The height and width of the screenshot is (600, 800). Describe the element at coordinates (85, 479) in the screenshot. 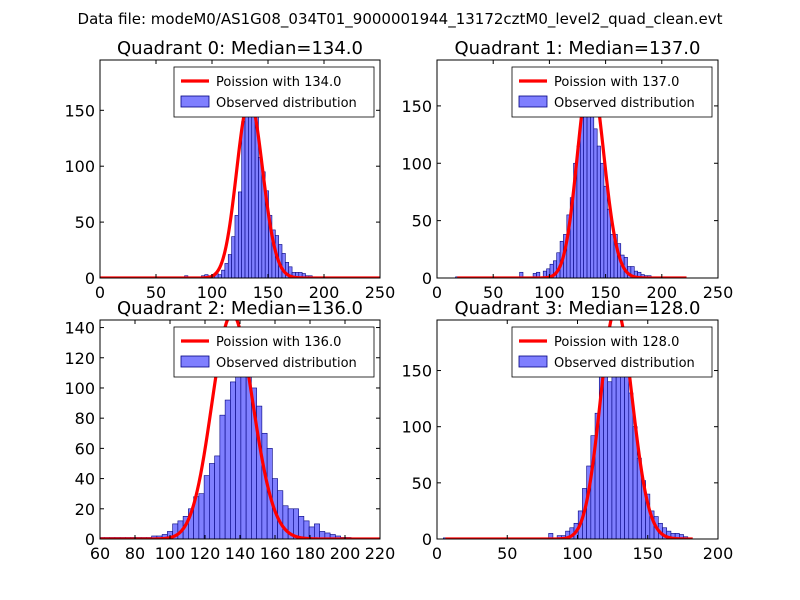

I see `quadrant-2-ytick-label: 40` at that location.